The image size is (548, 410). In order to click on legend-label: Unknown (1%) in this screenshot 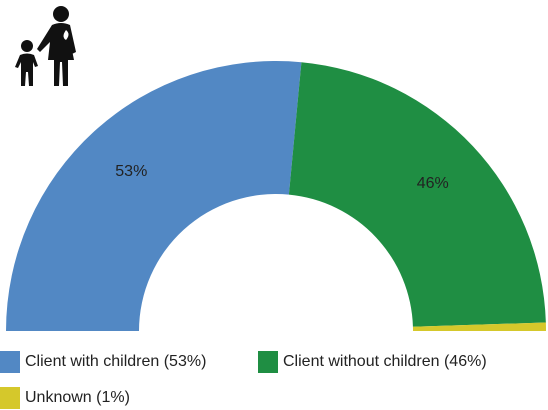, I will do `click(77, 397)`.